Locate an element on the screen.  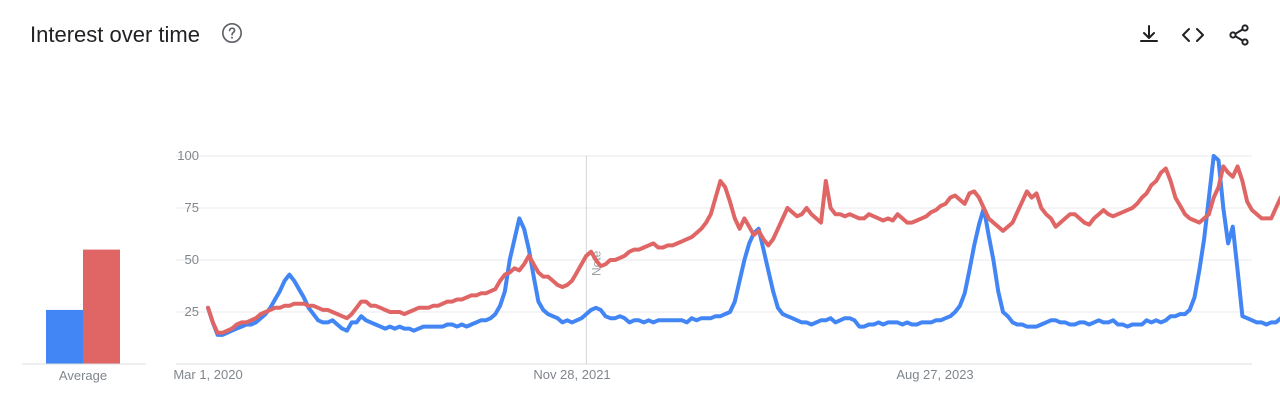
average-bar-blue is located at coordinates (64, 336).